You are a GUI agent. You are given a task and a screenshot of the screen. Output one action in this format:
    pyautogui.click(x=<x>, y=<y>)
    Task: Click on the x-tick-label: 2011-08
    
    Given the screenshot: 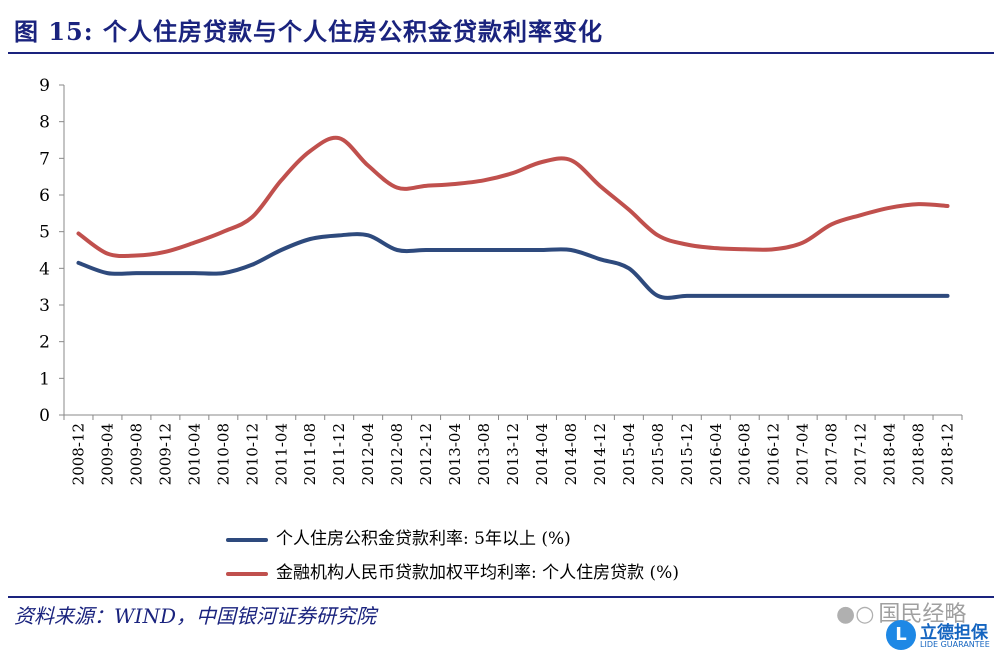 What is the action you would take?
    pyautogui.click(x=310, y=454)
    